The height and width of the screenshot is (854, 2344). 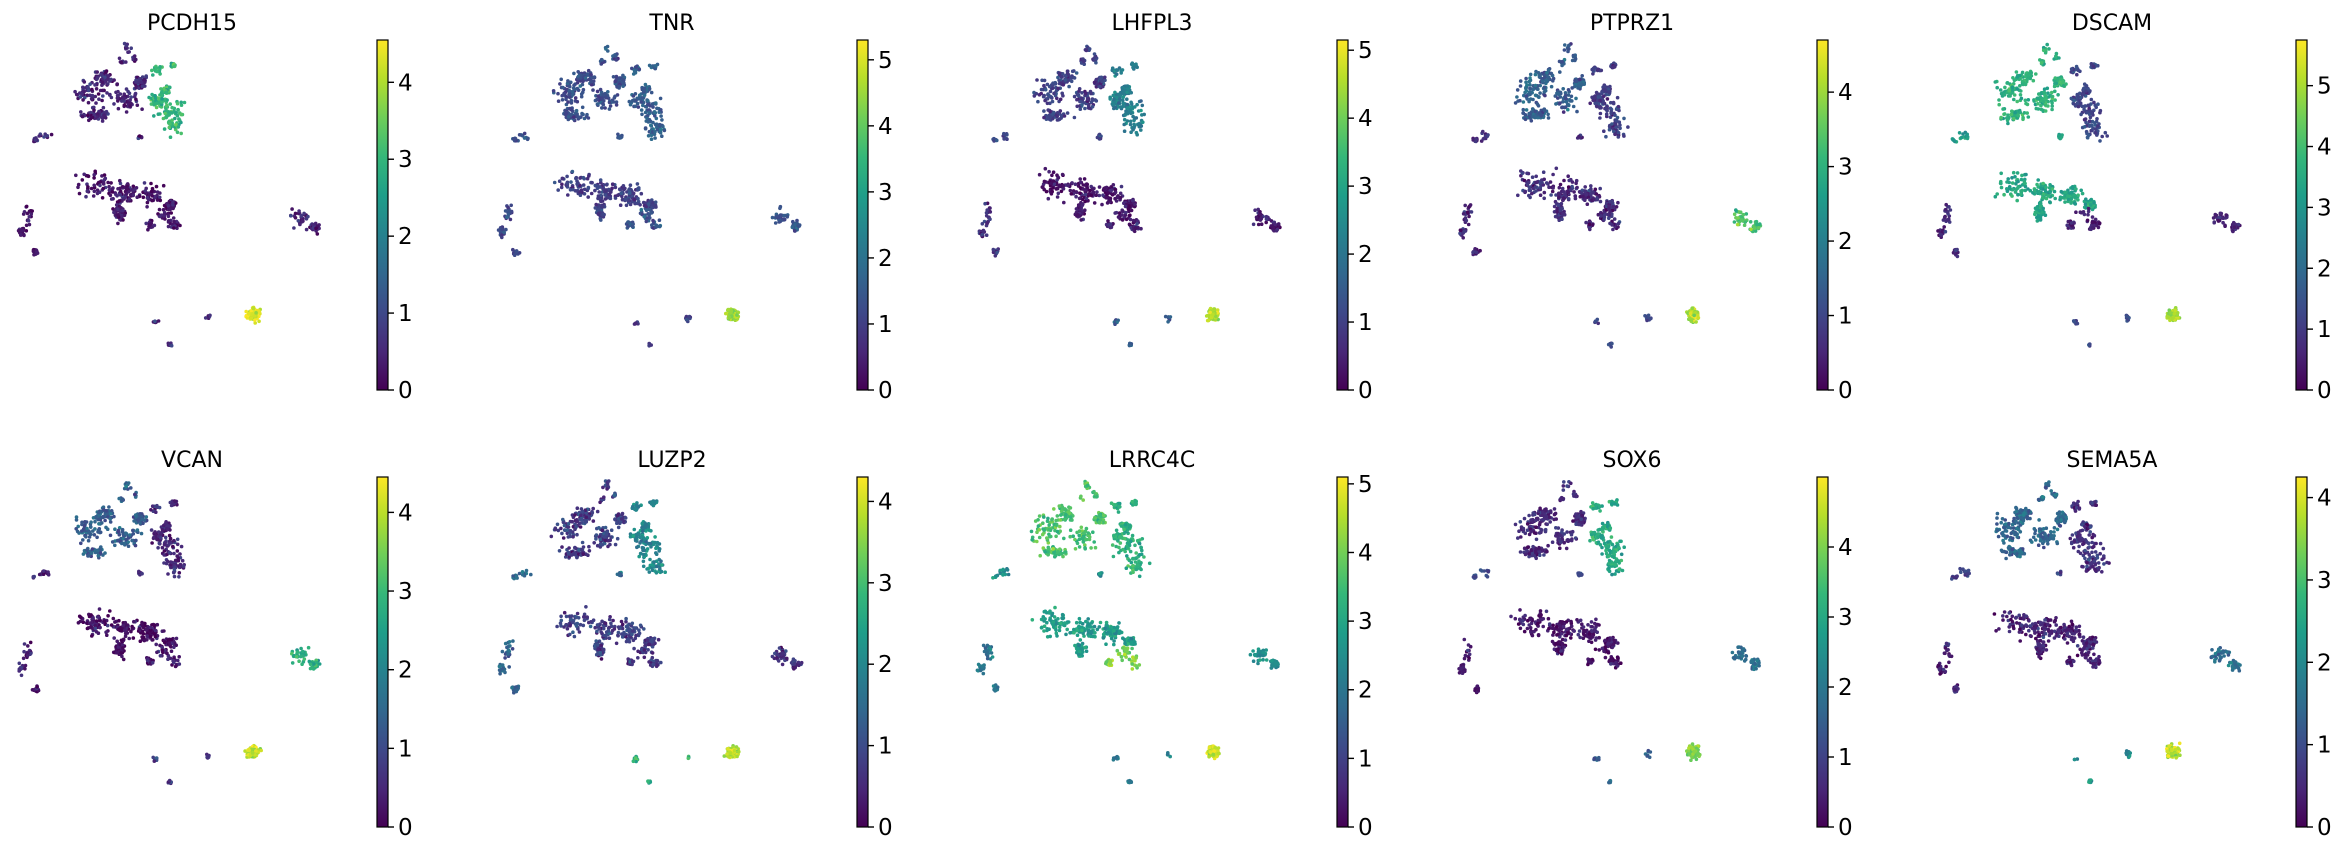 I want to click on colorbar, so click(x=1822, y=215).